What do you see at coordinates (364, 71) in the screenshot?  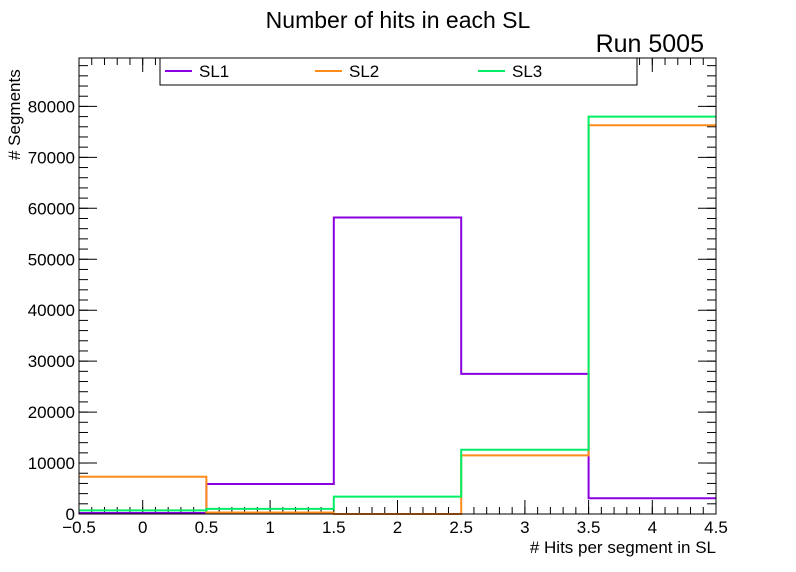 I see `legend-label-sl2: SL2` at bounding box center [364, 71].